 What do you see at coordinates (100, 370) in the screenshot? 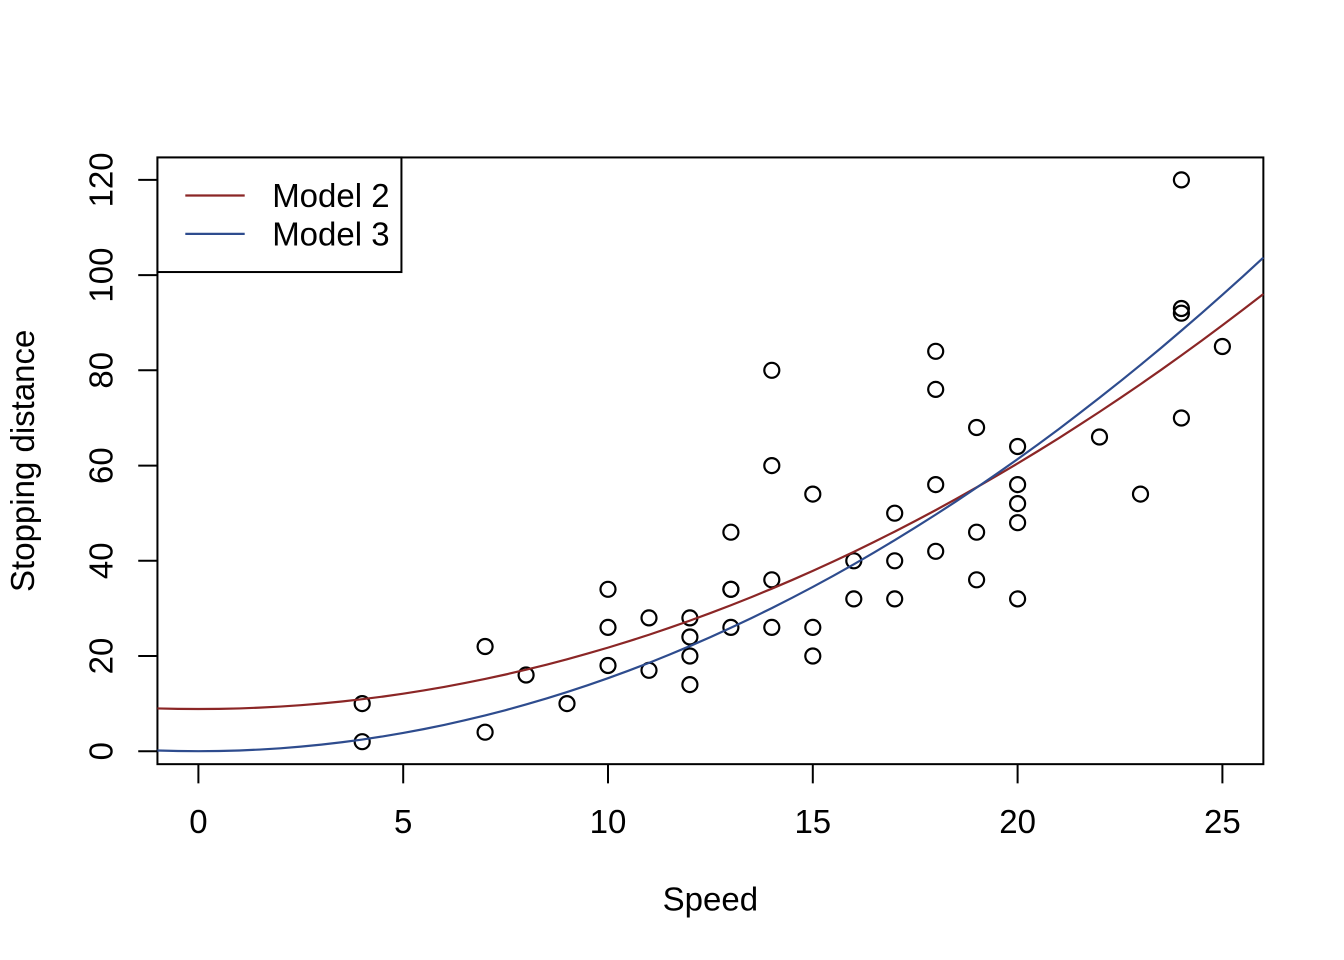
I see `svg-text: 80` at bounding box center [100, 370].